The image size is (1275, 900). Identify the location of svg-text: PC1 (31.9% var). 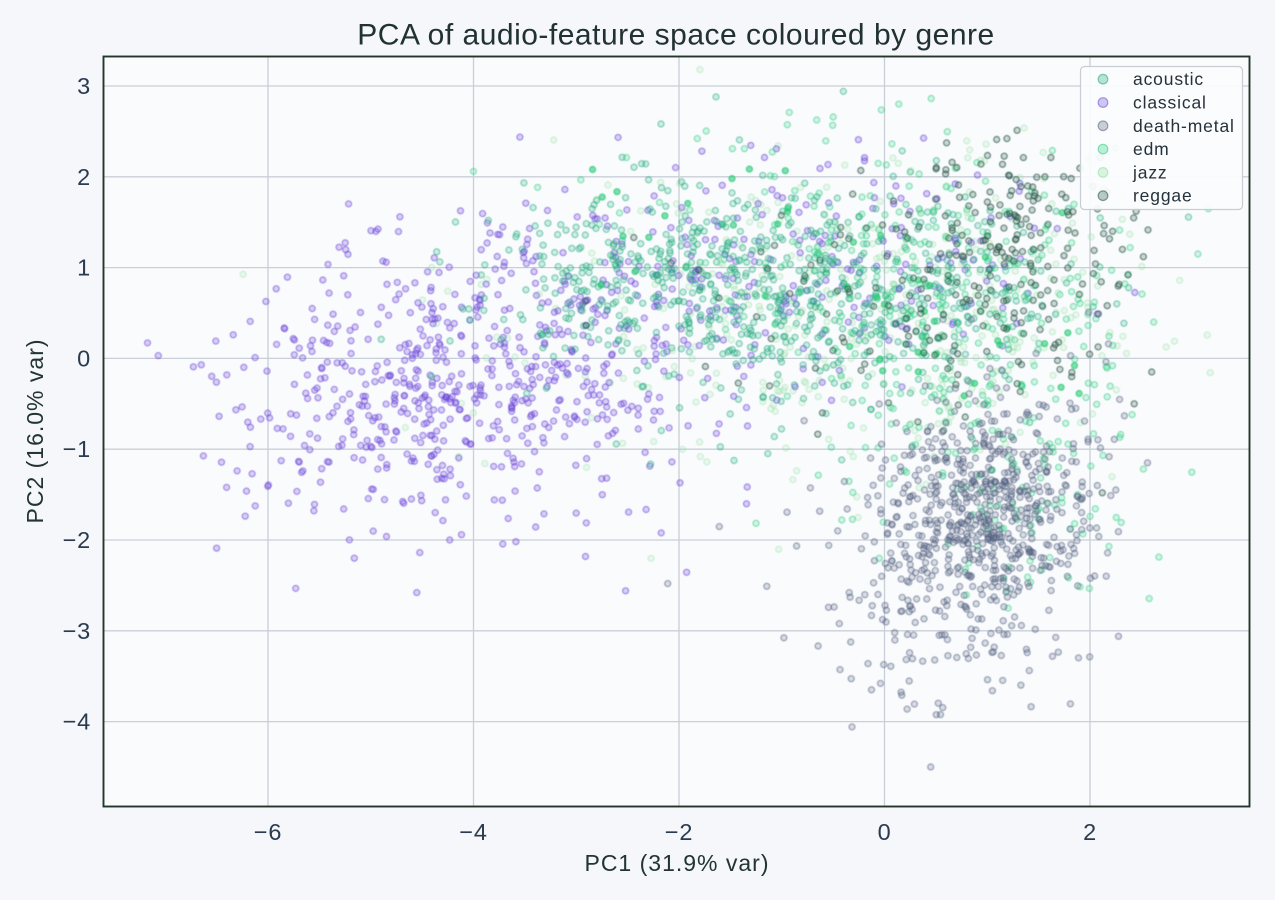
(676, 863).